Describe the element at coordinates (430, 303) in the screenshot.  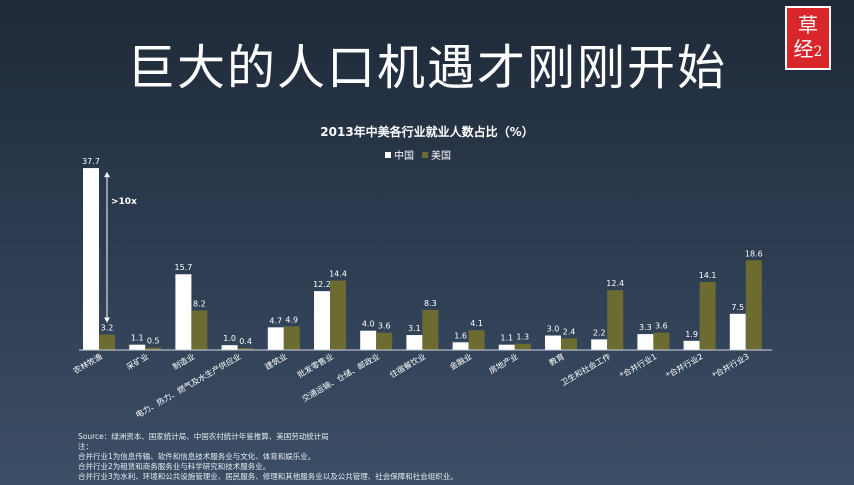
I see `data-label-usa-7: 8.3` at that location.